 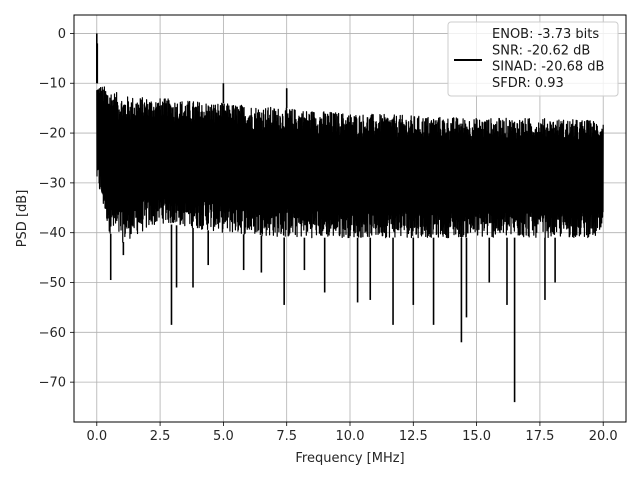 What do you see at coordinates (22, 219) in the screenshot?
I see `y-axis-label: PSD [dB]` at bounding box center [22, 219].